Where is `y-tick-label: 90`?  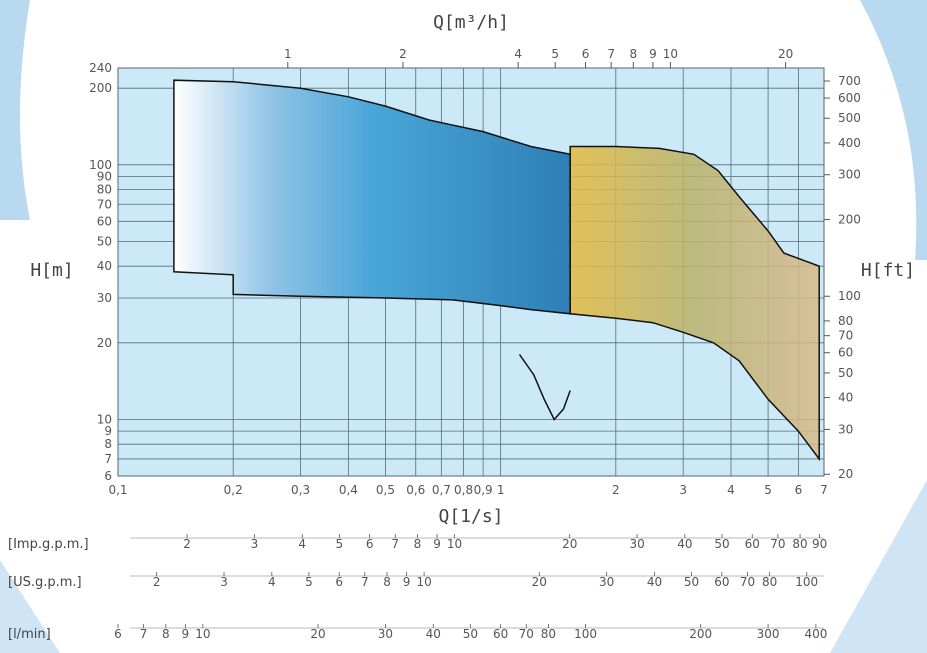
y-tick-label: 90 is located at coordinates (104, 176).